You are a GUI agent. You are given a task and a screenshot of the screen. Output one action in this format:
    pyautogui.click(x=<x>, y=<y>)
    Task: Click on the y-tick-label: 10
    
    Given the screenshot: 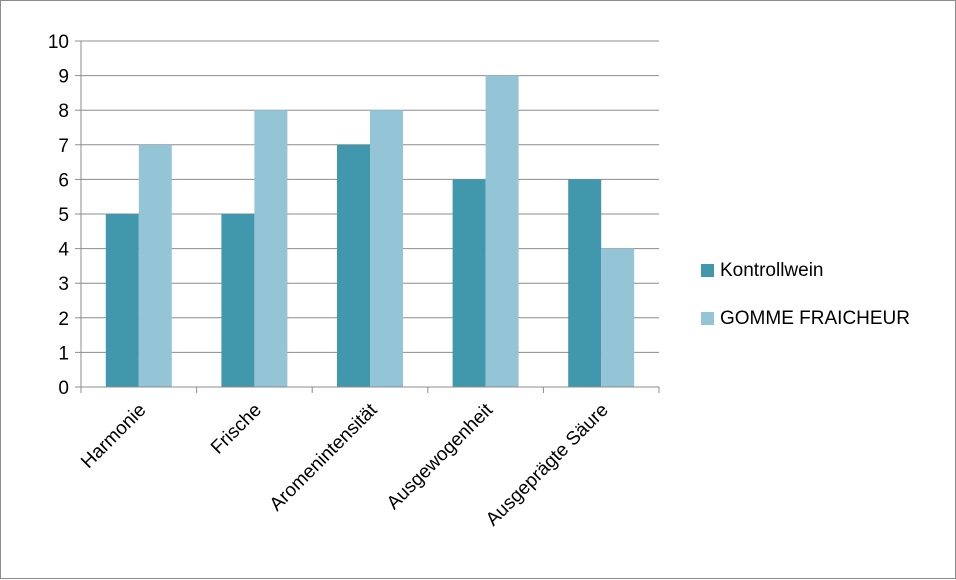 What is the action you would take?
    pyautogui.click(x=58, y=42)
    